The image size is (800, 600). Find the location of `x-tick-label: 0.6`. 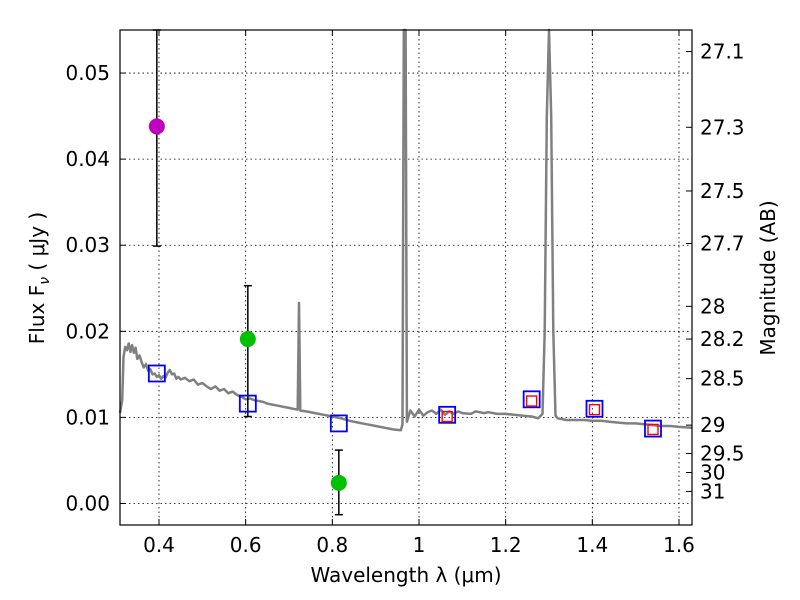

x-tick-label: 0.6 is located at coordinates (246, 545).